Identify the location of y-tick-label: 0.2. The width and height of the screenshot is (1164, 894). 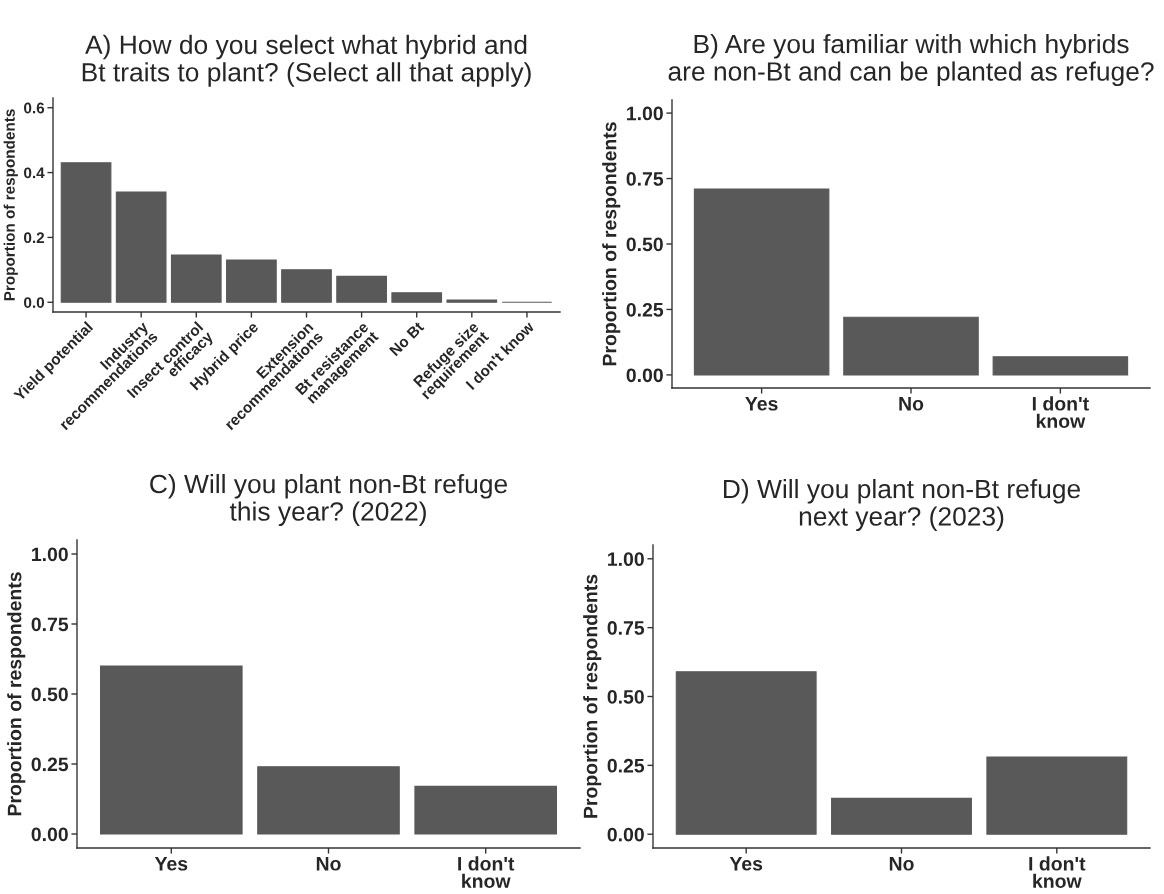
(34, 238).